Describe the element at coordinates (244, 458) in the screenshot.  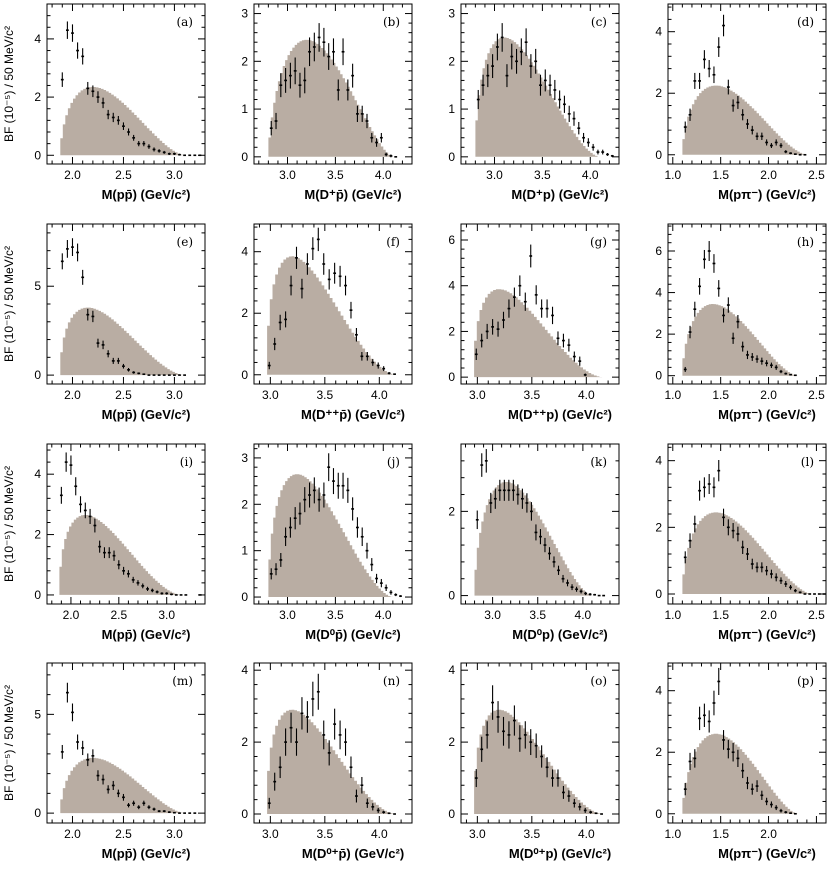
I see `y-tick-label: 3` at that location.